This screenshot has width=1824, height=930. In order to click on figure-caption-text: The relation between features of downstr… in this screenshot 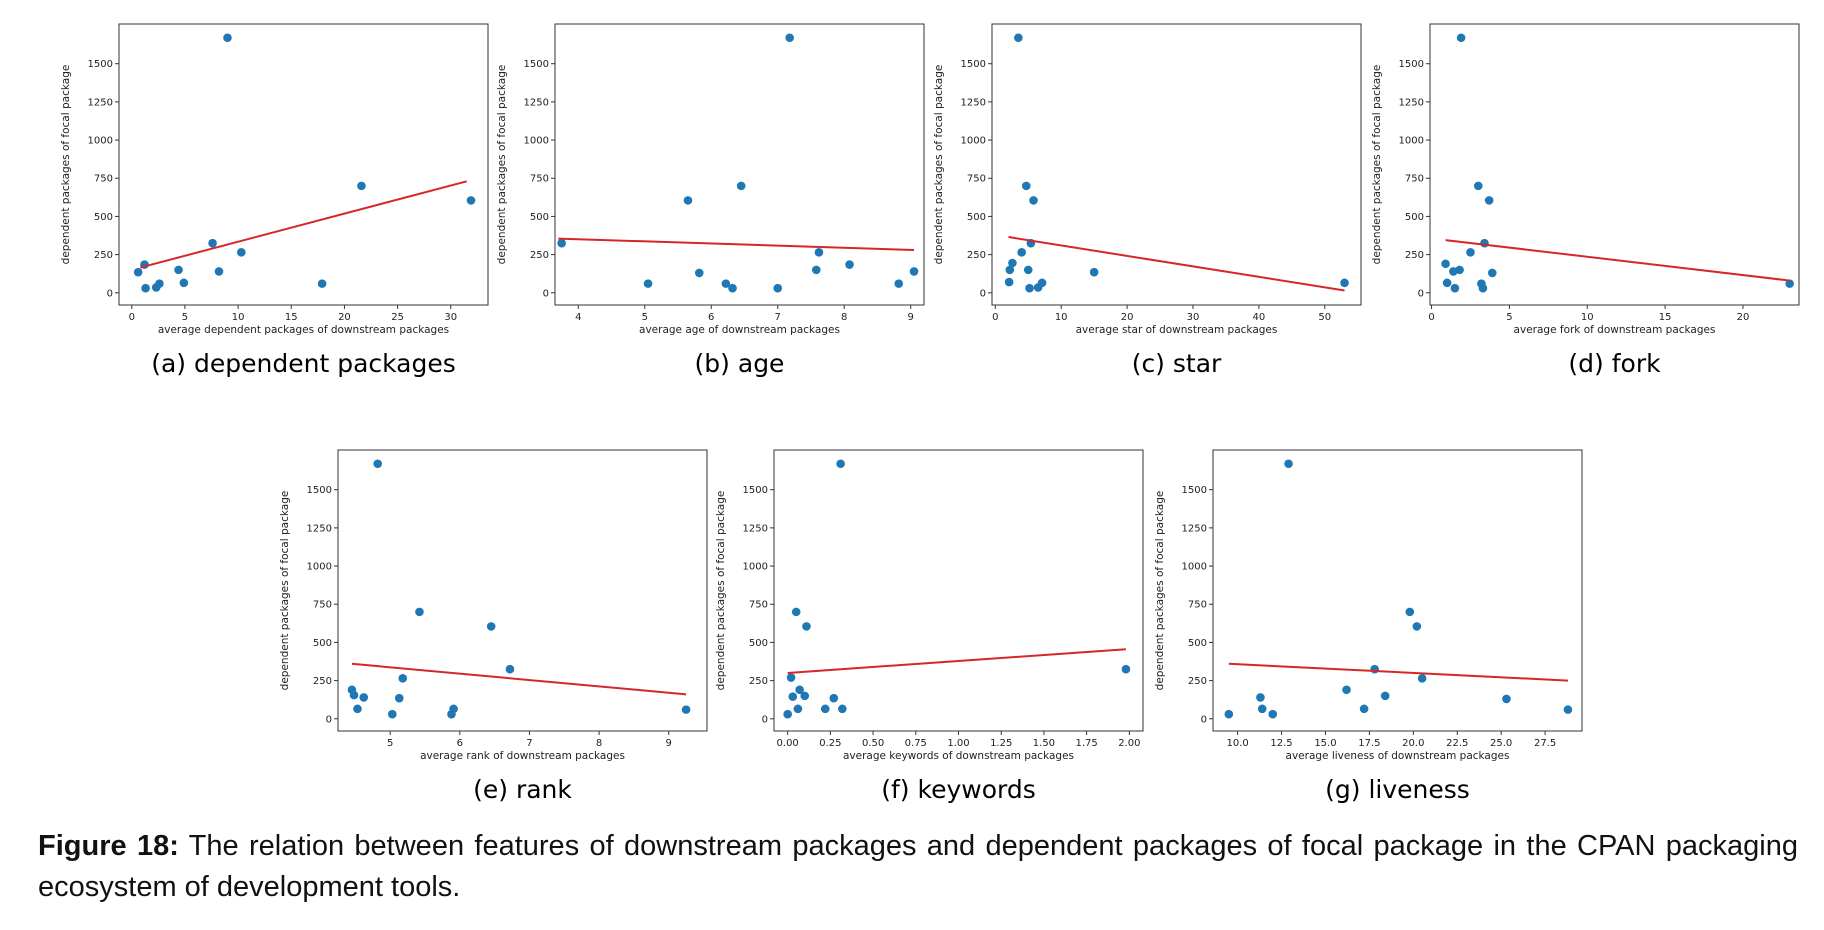, I will do `click(918, 866)`.